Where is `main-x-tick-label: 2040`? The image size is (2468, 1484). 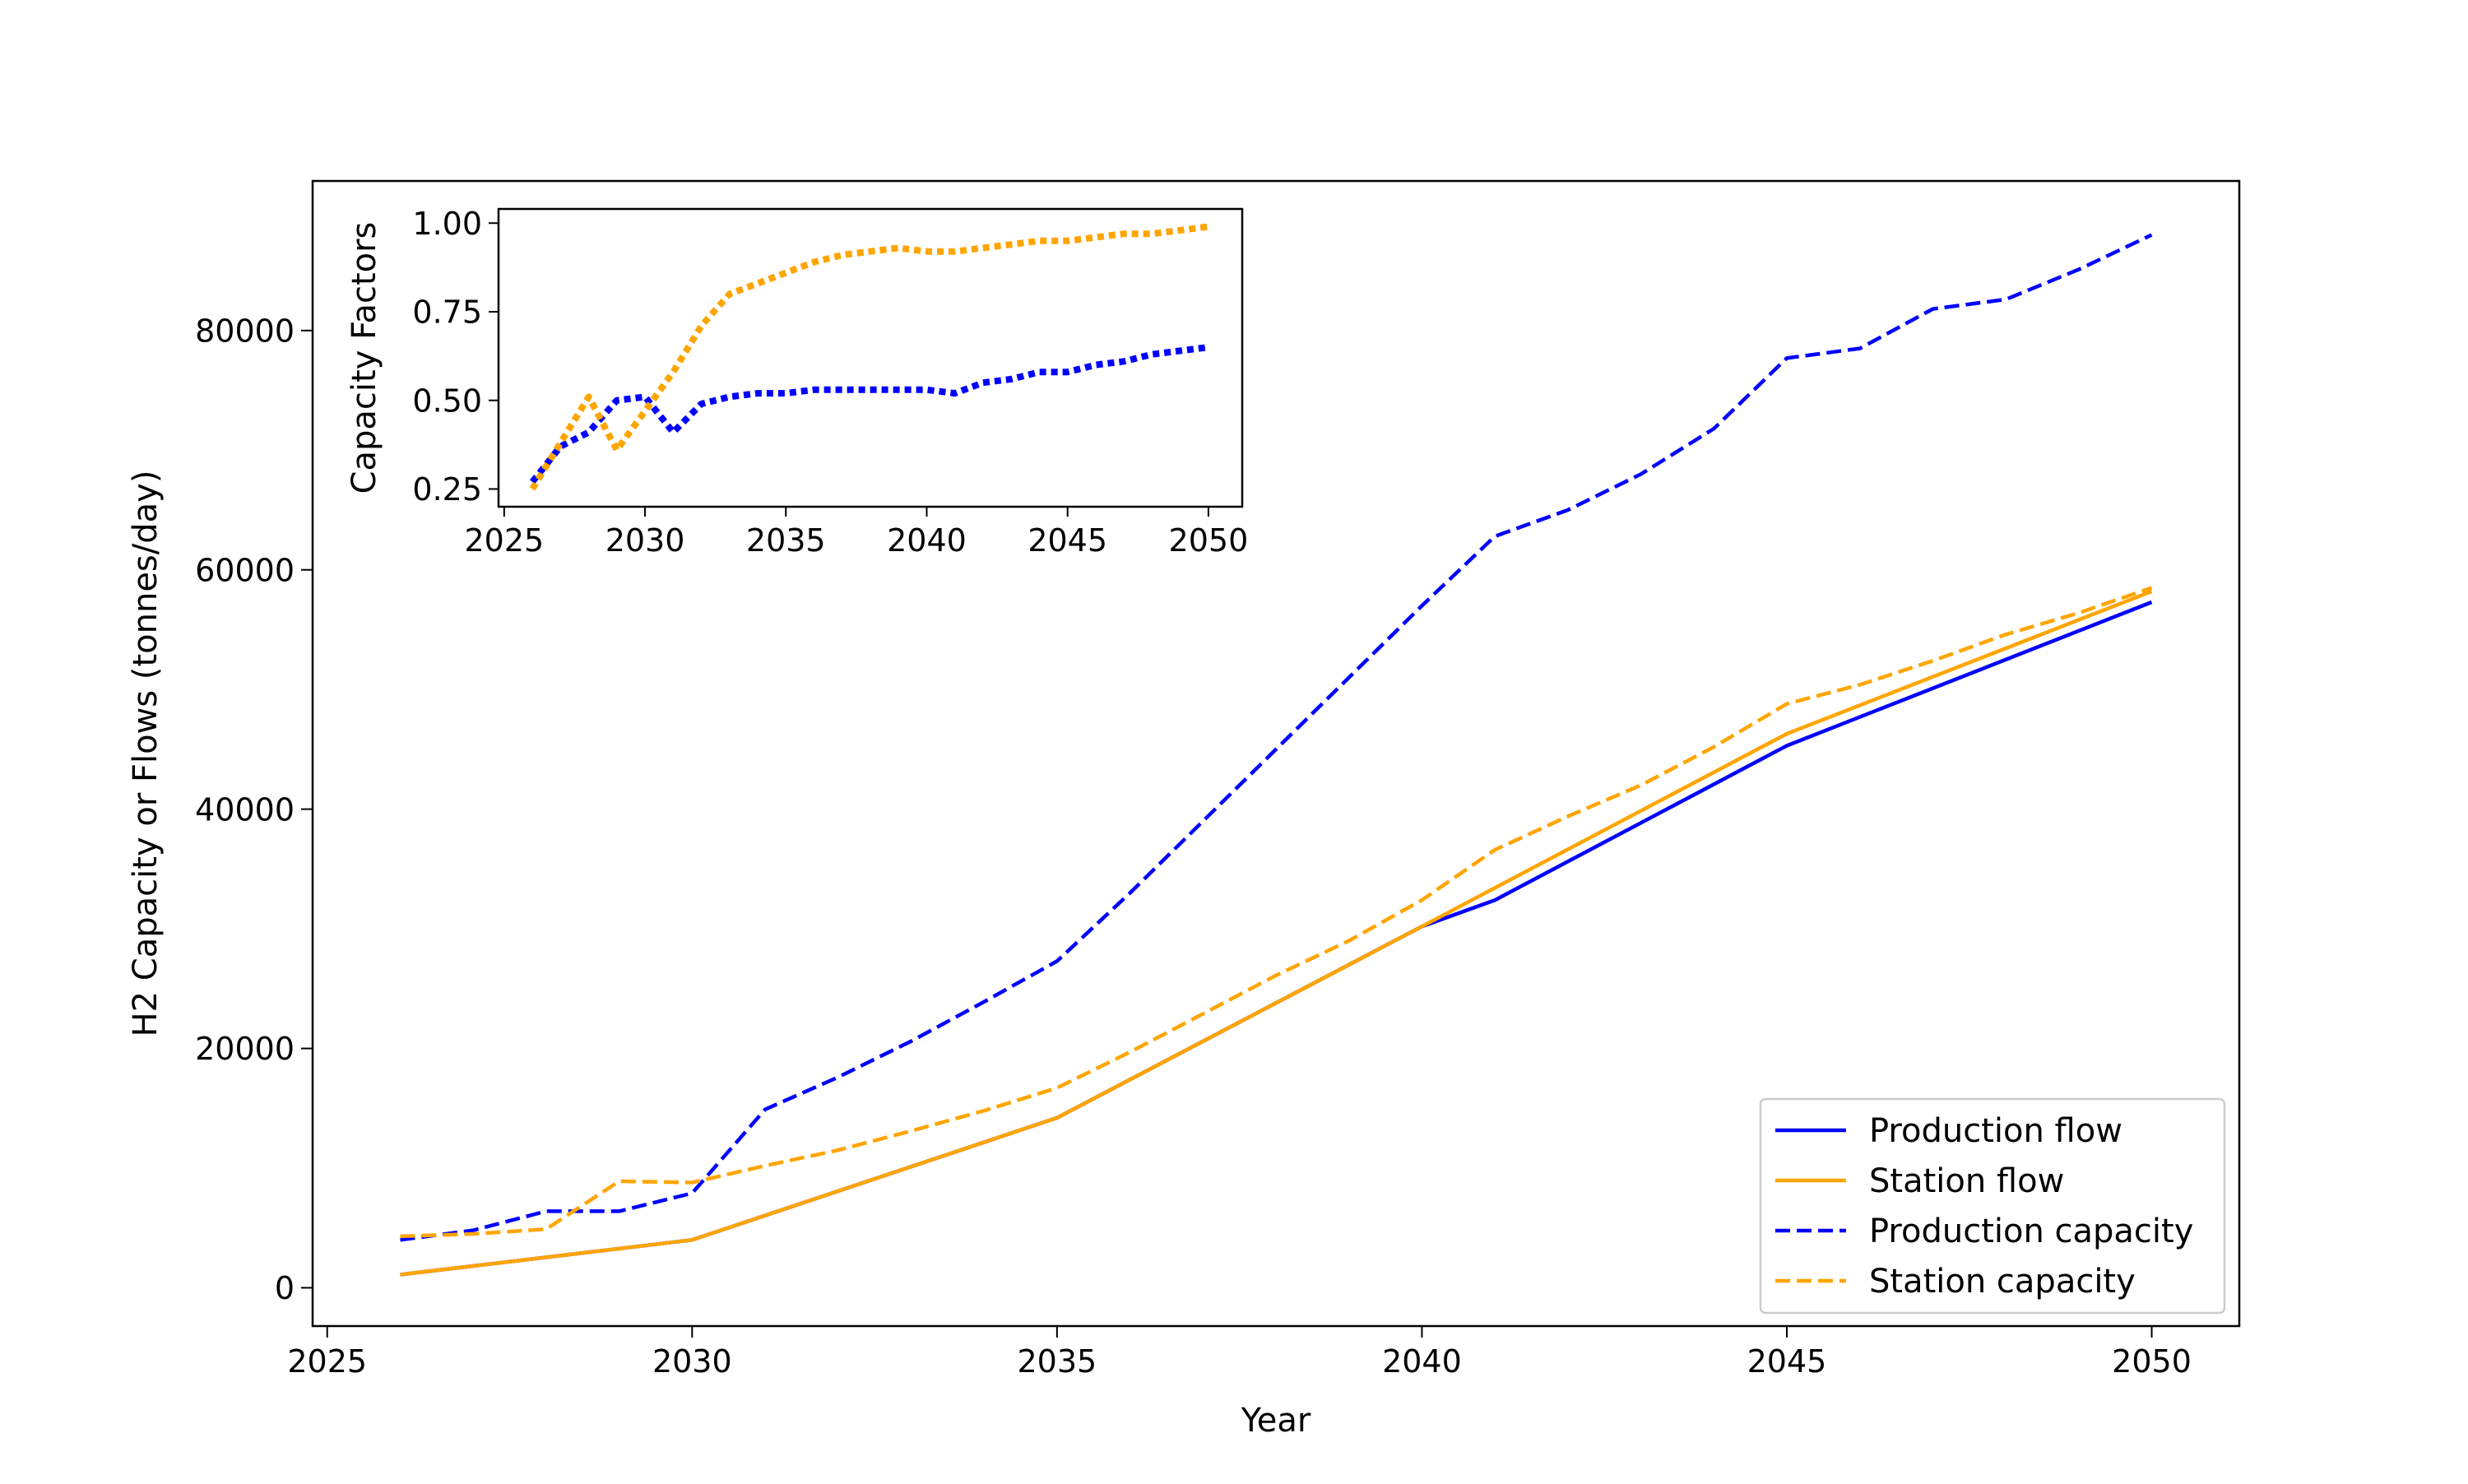
main-x-tick-label: 2040 is located at coordinates (1422, 1361).